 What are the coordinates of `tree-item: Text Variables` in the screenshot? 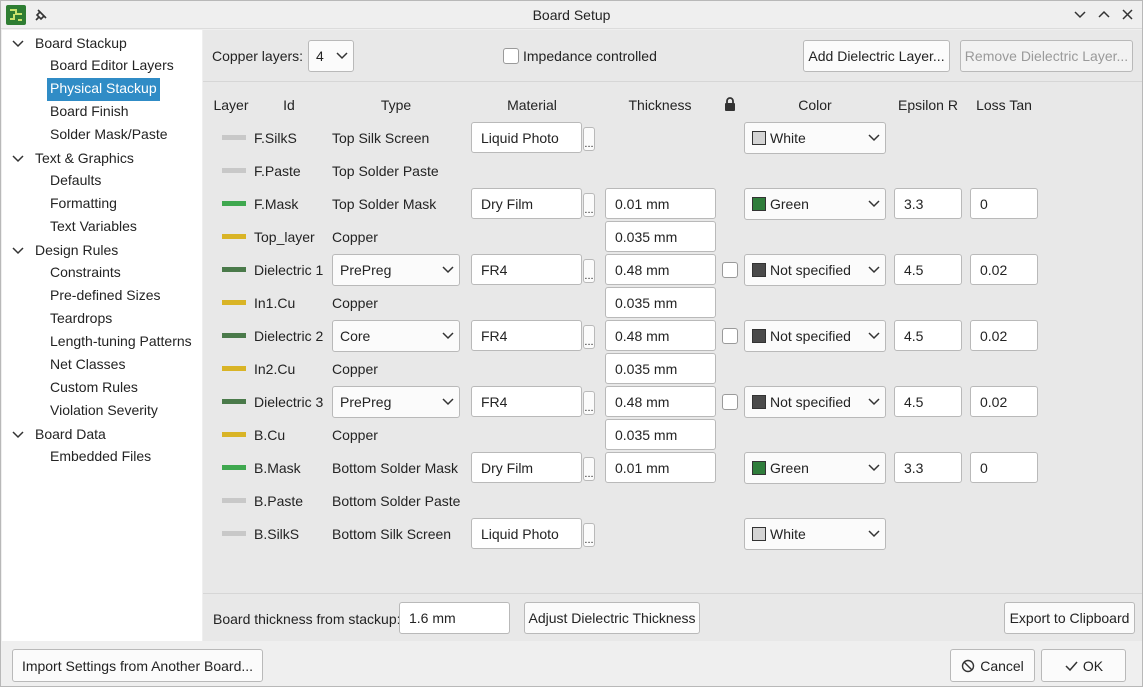 It's located at (93, 227).